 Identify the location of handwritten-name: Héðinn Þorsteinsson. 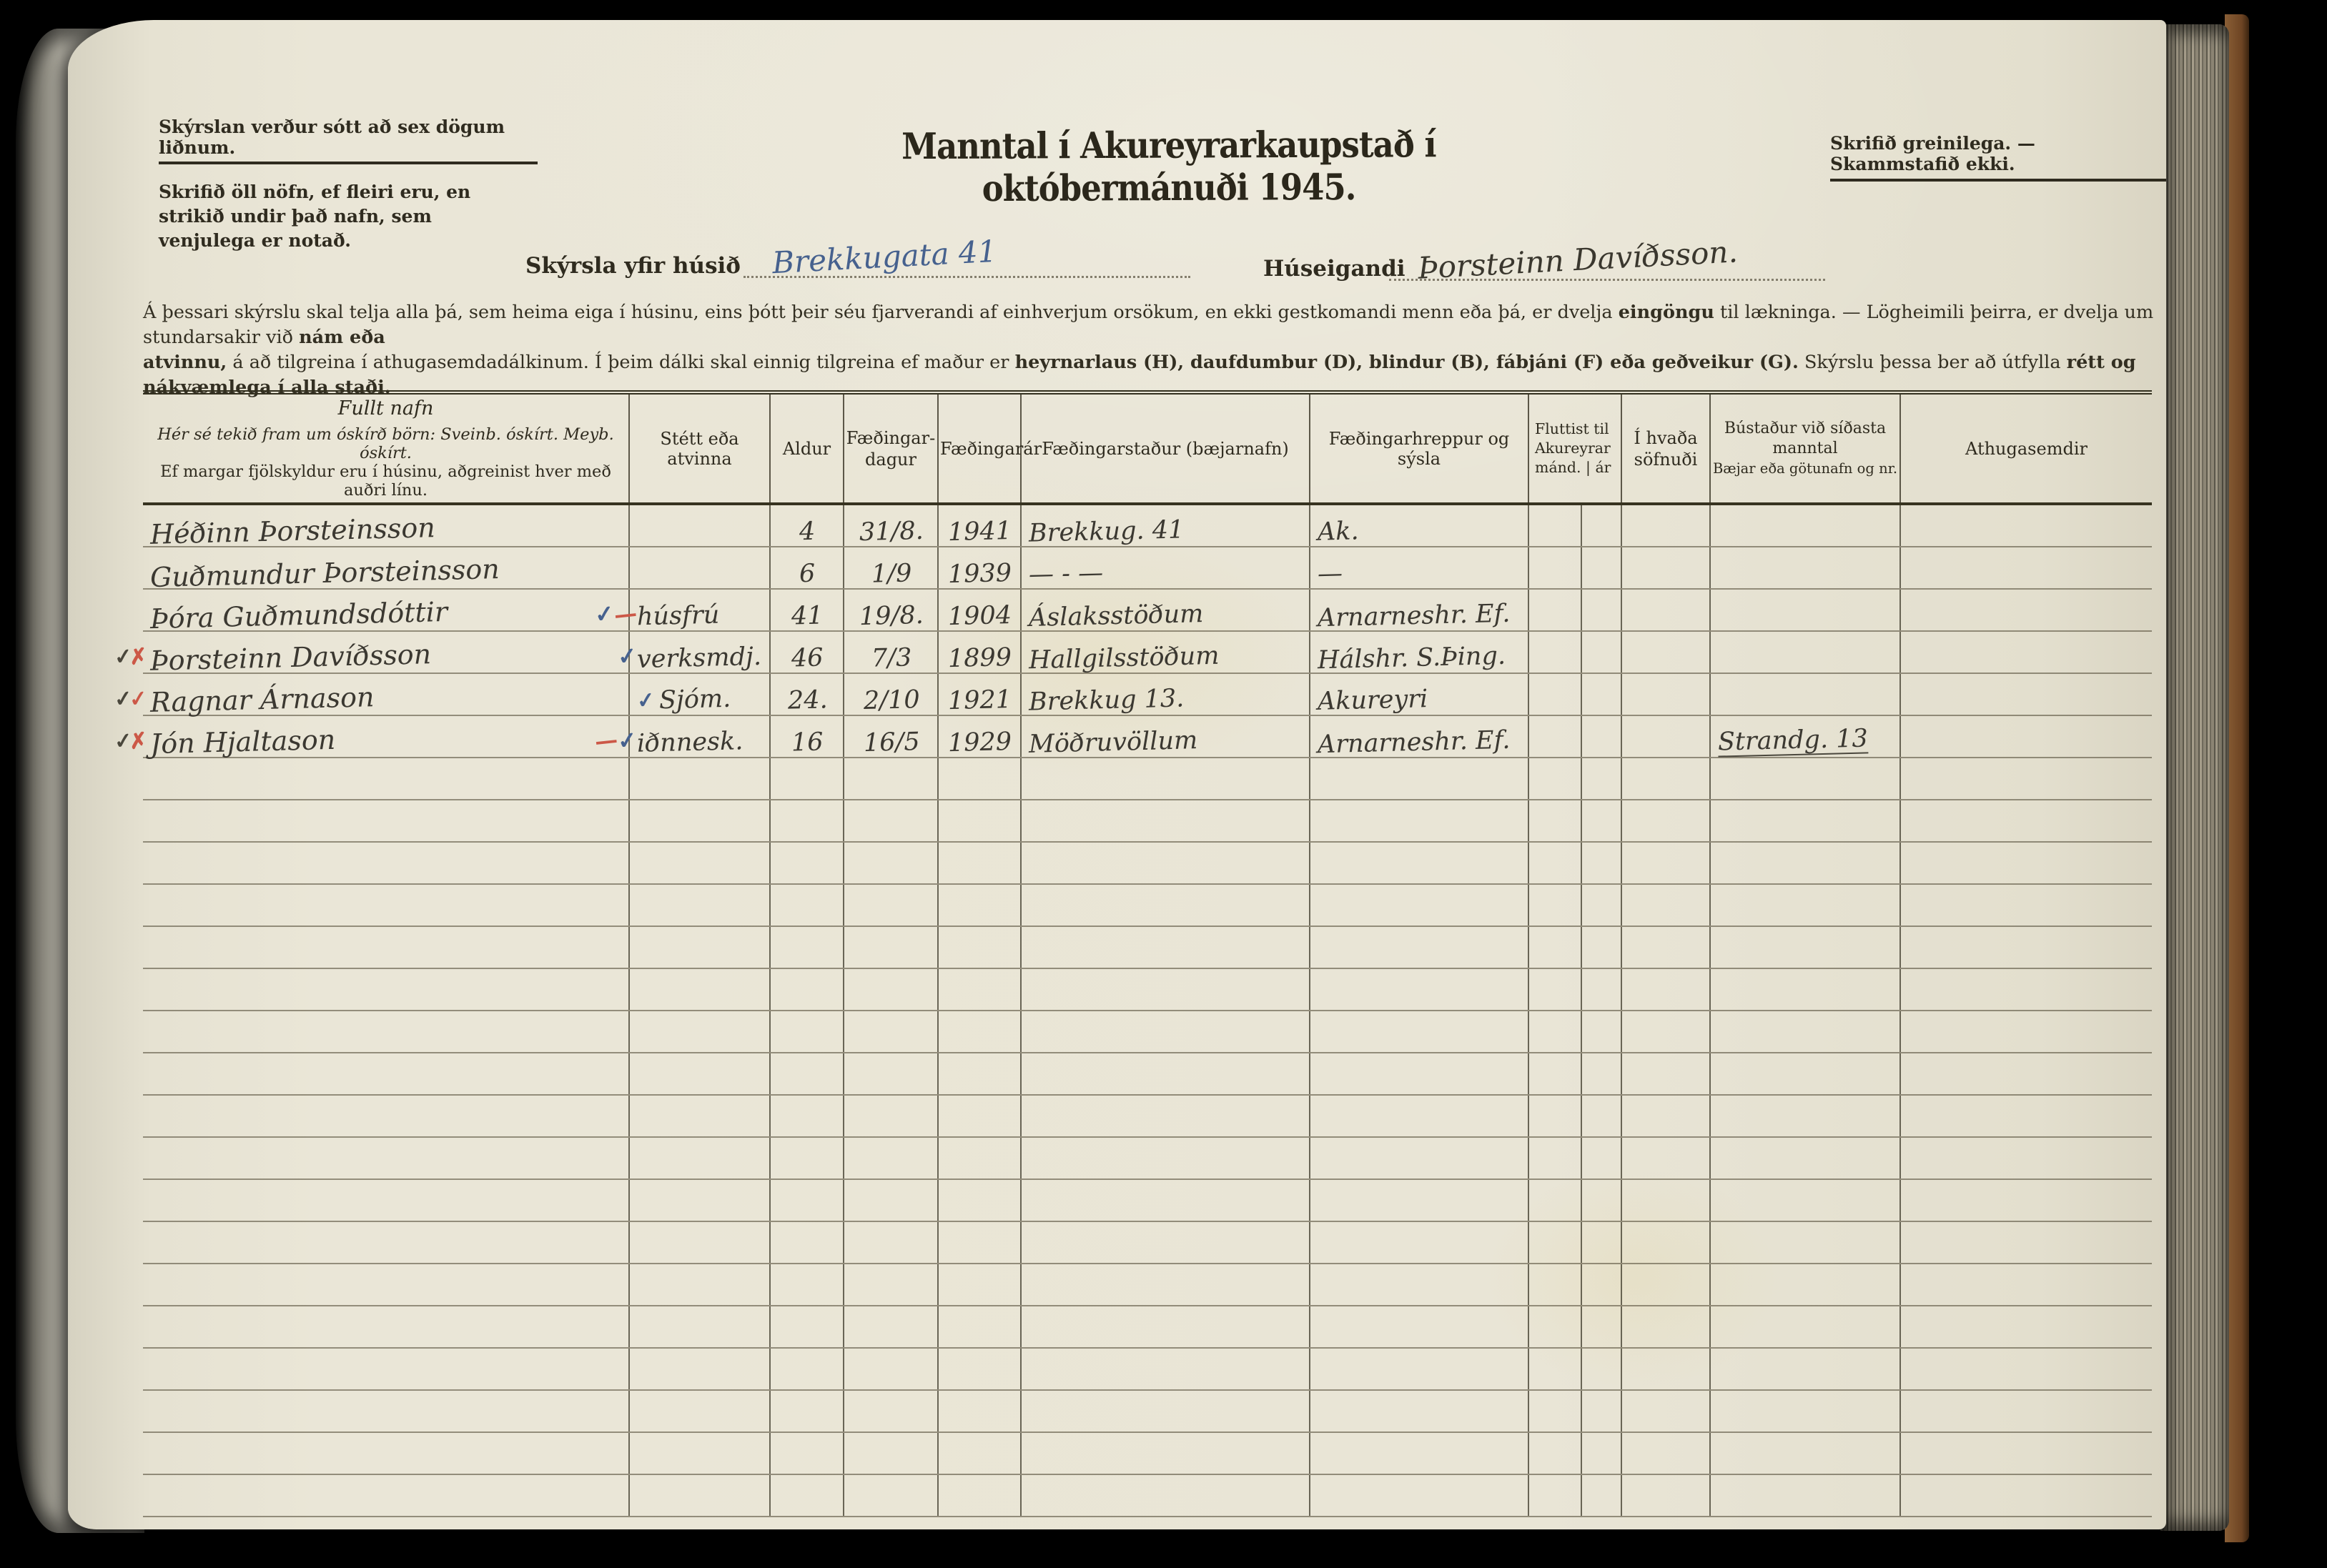
(292, 531).